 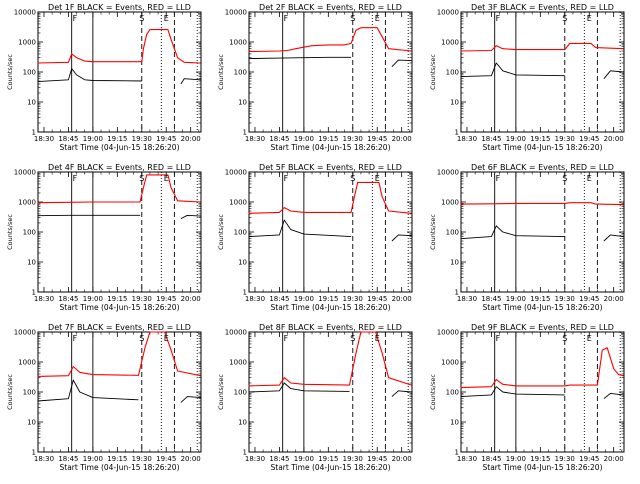 I want to click on panel-title: Det 6F BLACK = Events, RED = LLD, so click(x=542, y=167).